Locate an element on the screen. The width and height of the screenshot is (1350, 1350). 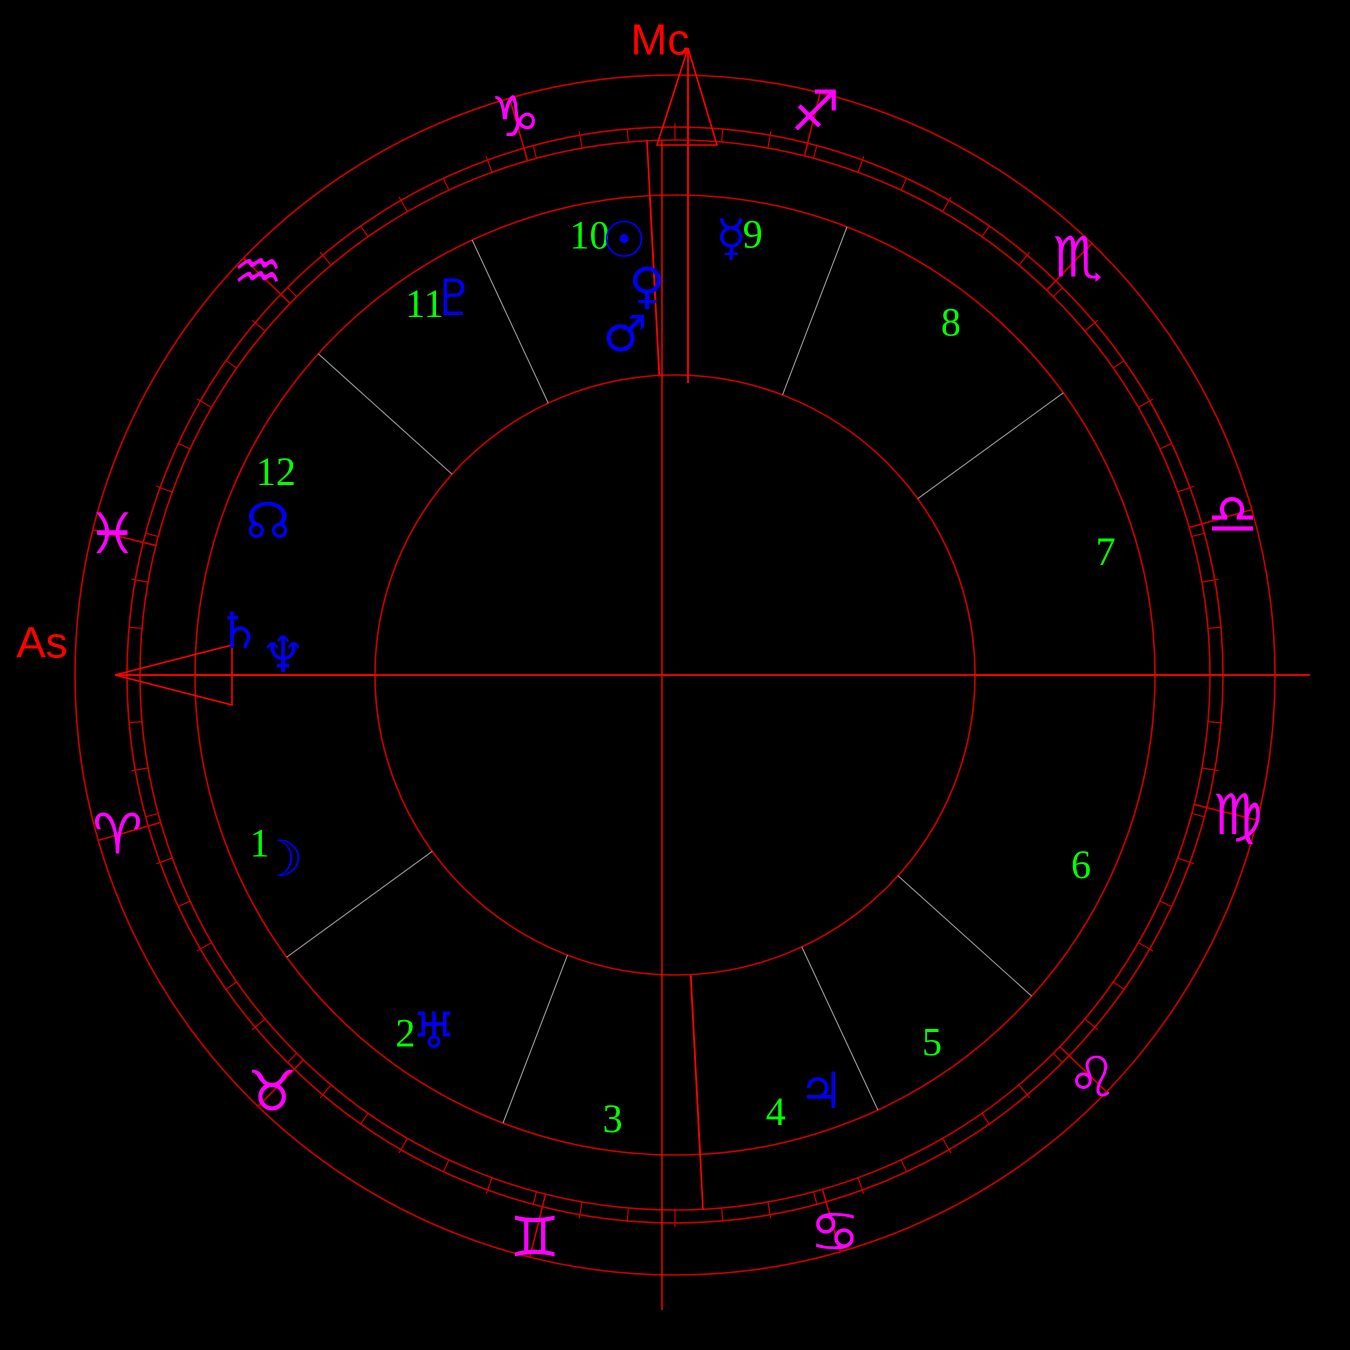
planet-glyph-uranus: ♅ is located at coordinates (434, 1031).